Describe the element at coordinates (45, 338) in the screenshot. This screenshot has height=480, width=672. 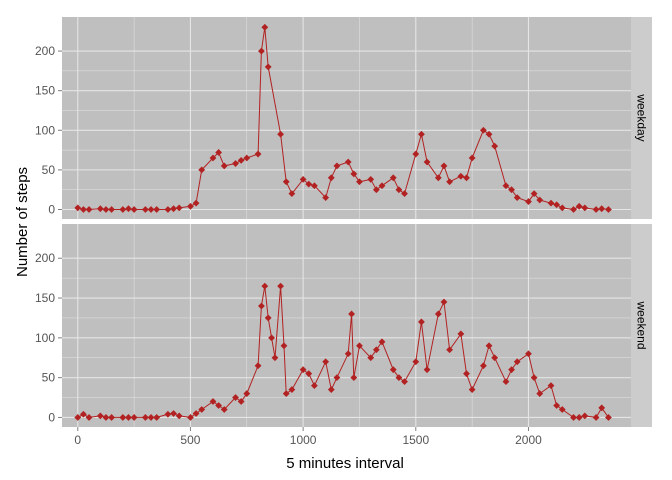
I see `y-tick-label: 100` at that location.